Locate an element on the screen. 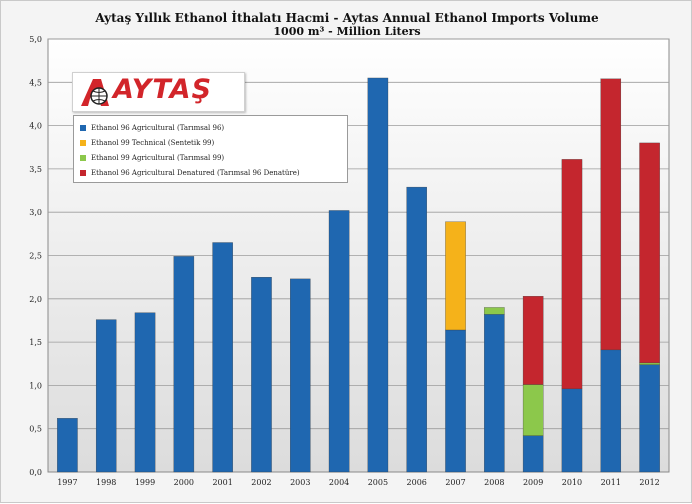  y-tick-label: 0,5 is located at coordinates (35, 429).